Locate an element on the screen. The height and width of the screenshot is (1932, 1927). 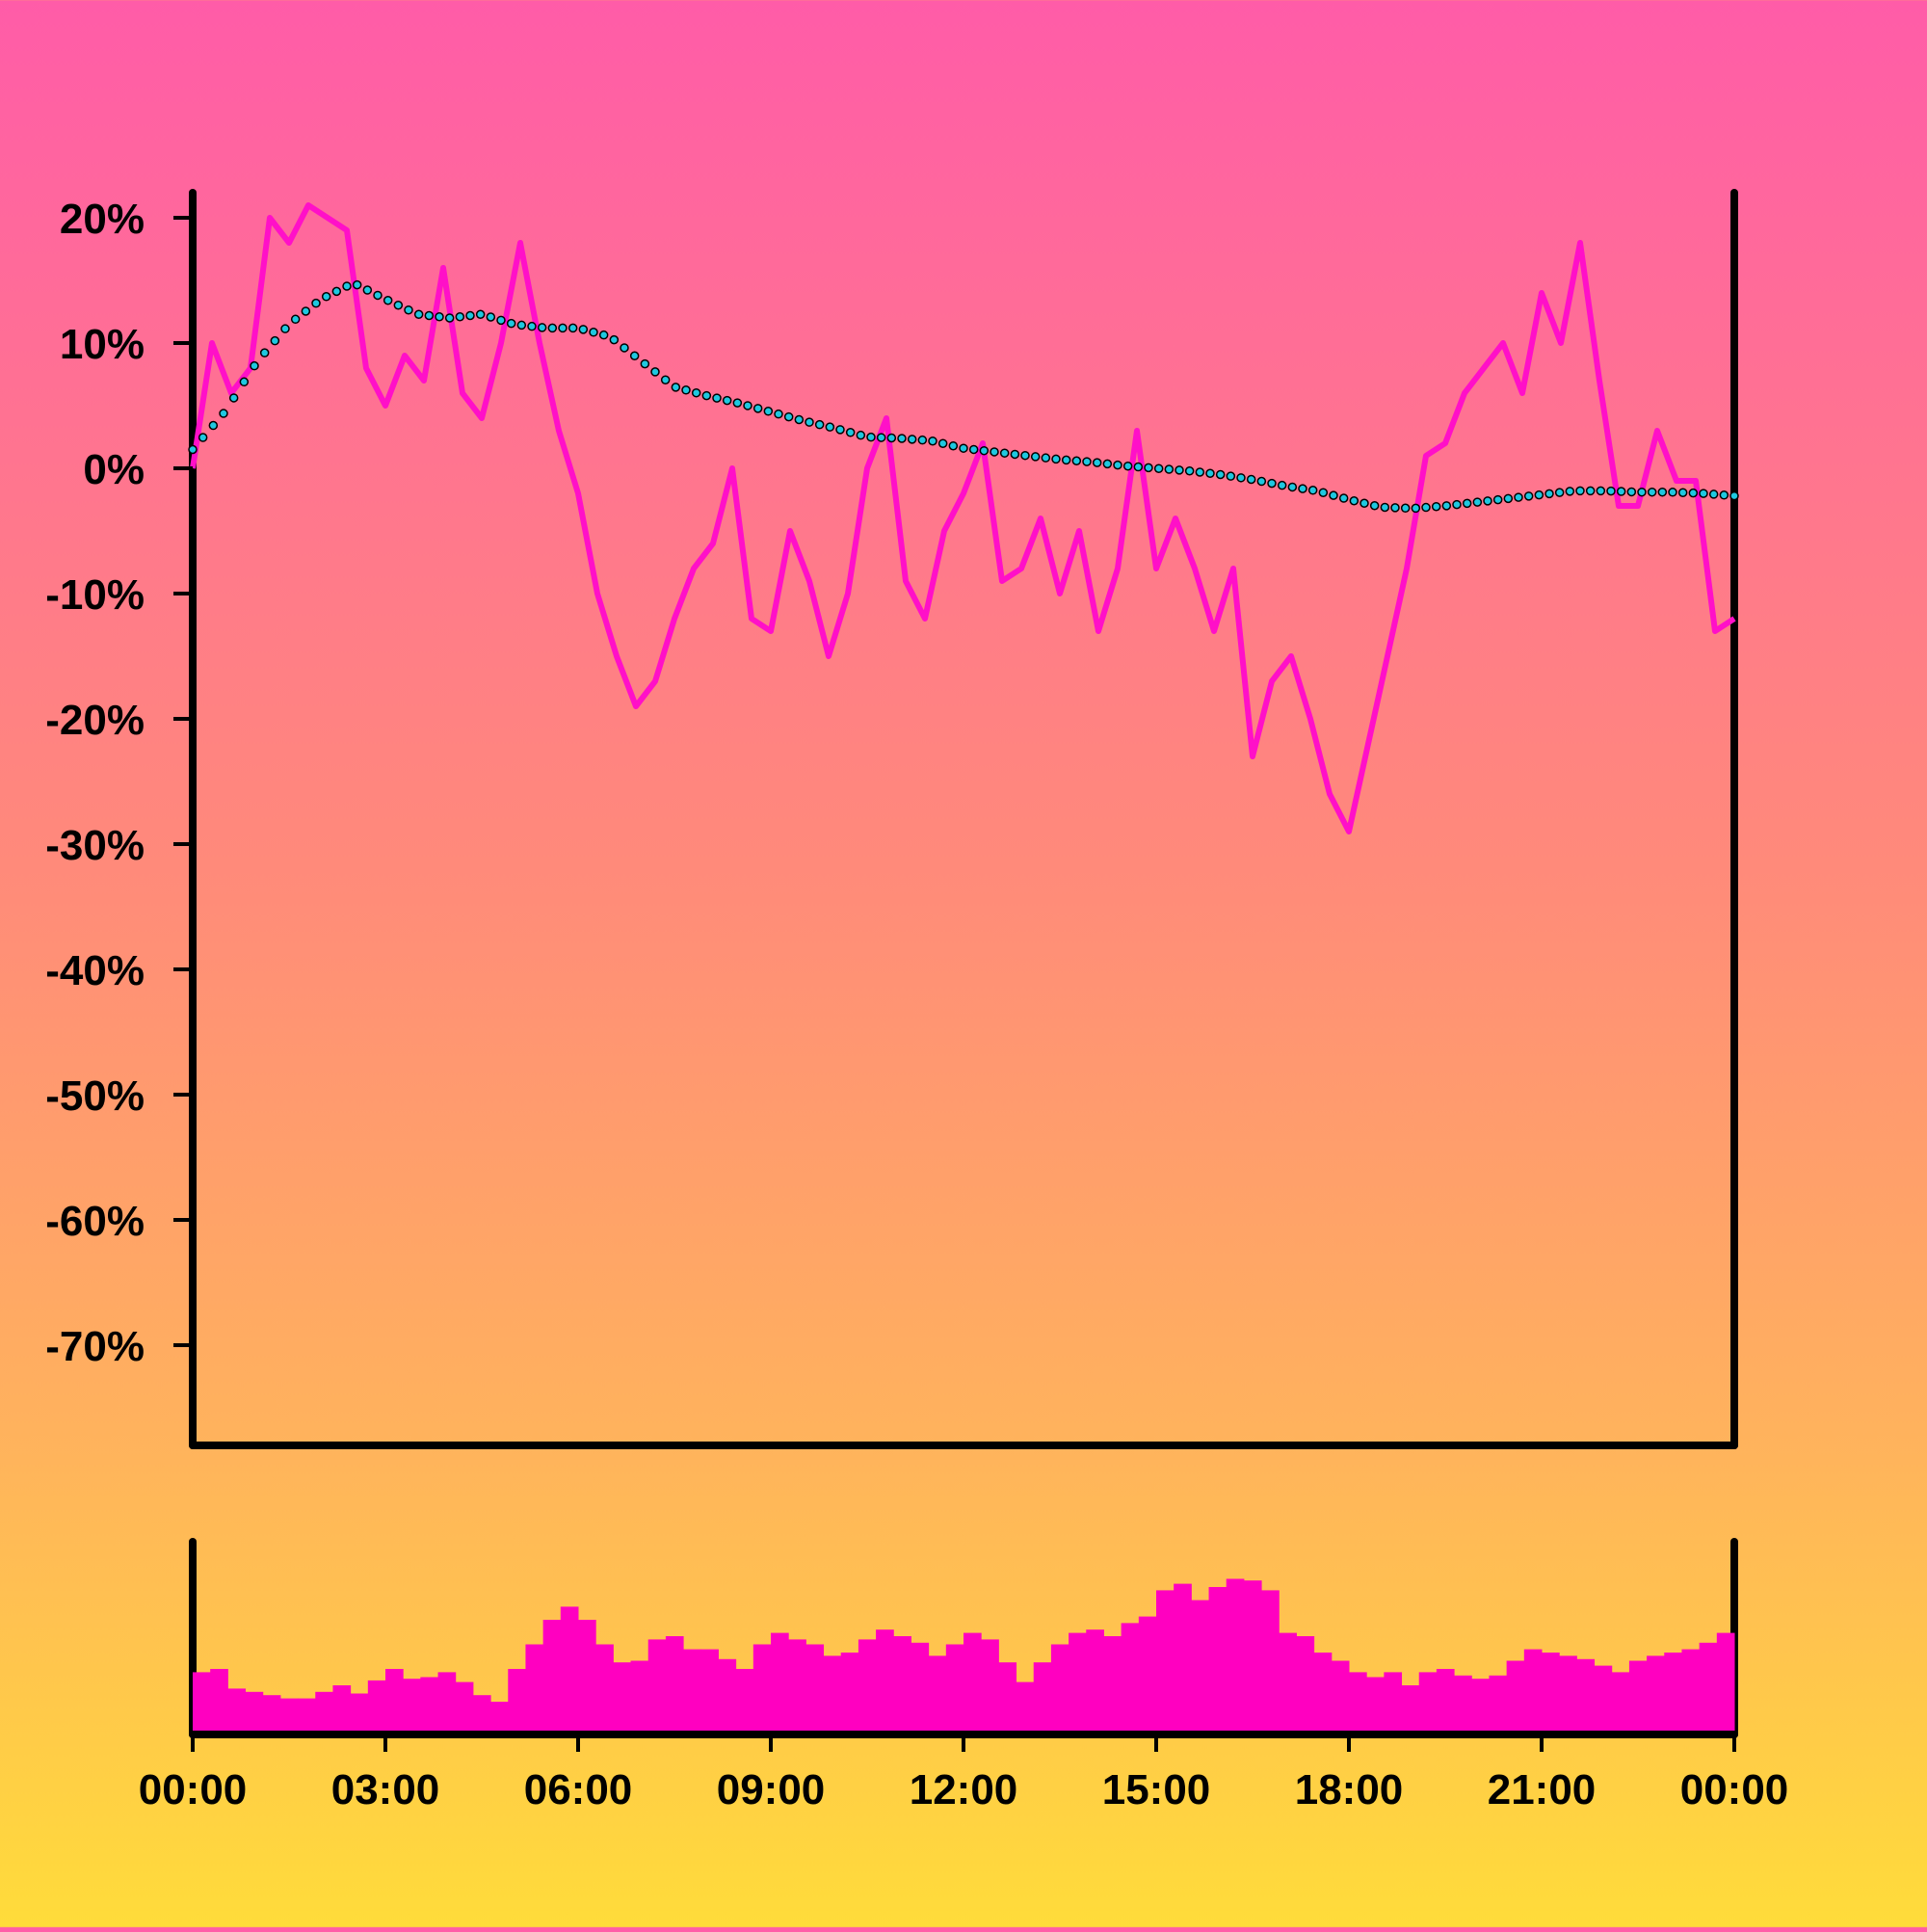
x-tick-label: 00:00 is located at coordinates (193, 1789).